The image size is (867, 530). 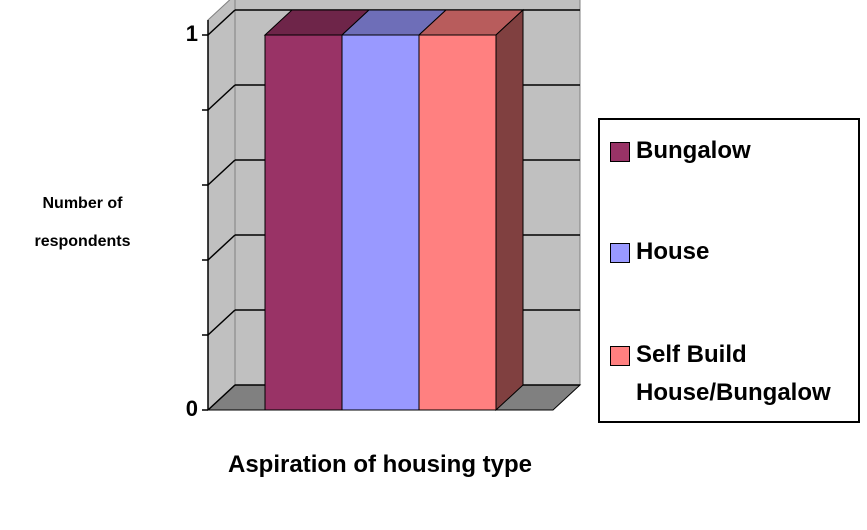 I want to click on y-tick-label: 1, so click(x=192, y=33).